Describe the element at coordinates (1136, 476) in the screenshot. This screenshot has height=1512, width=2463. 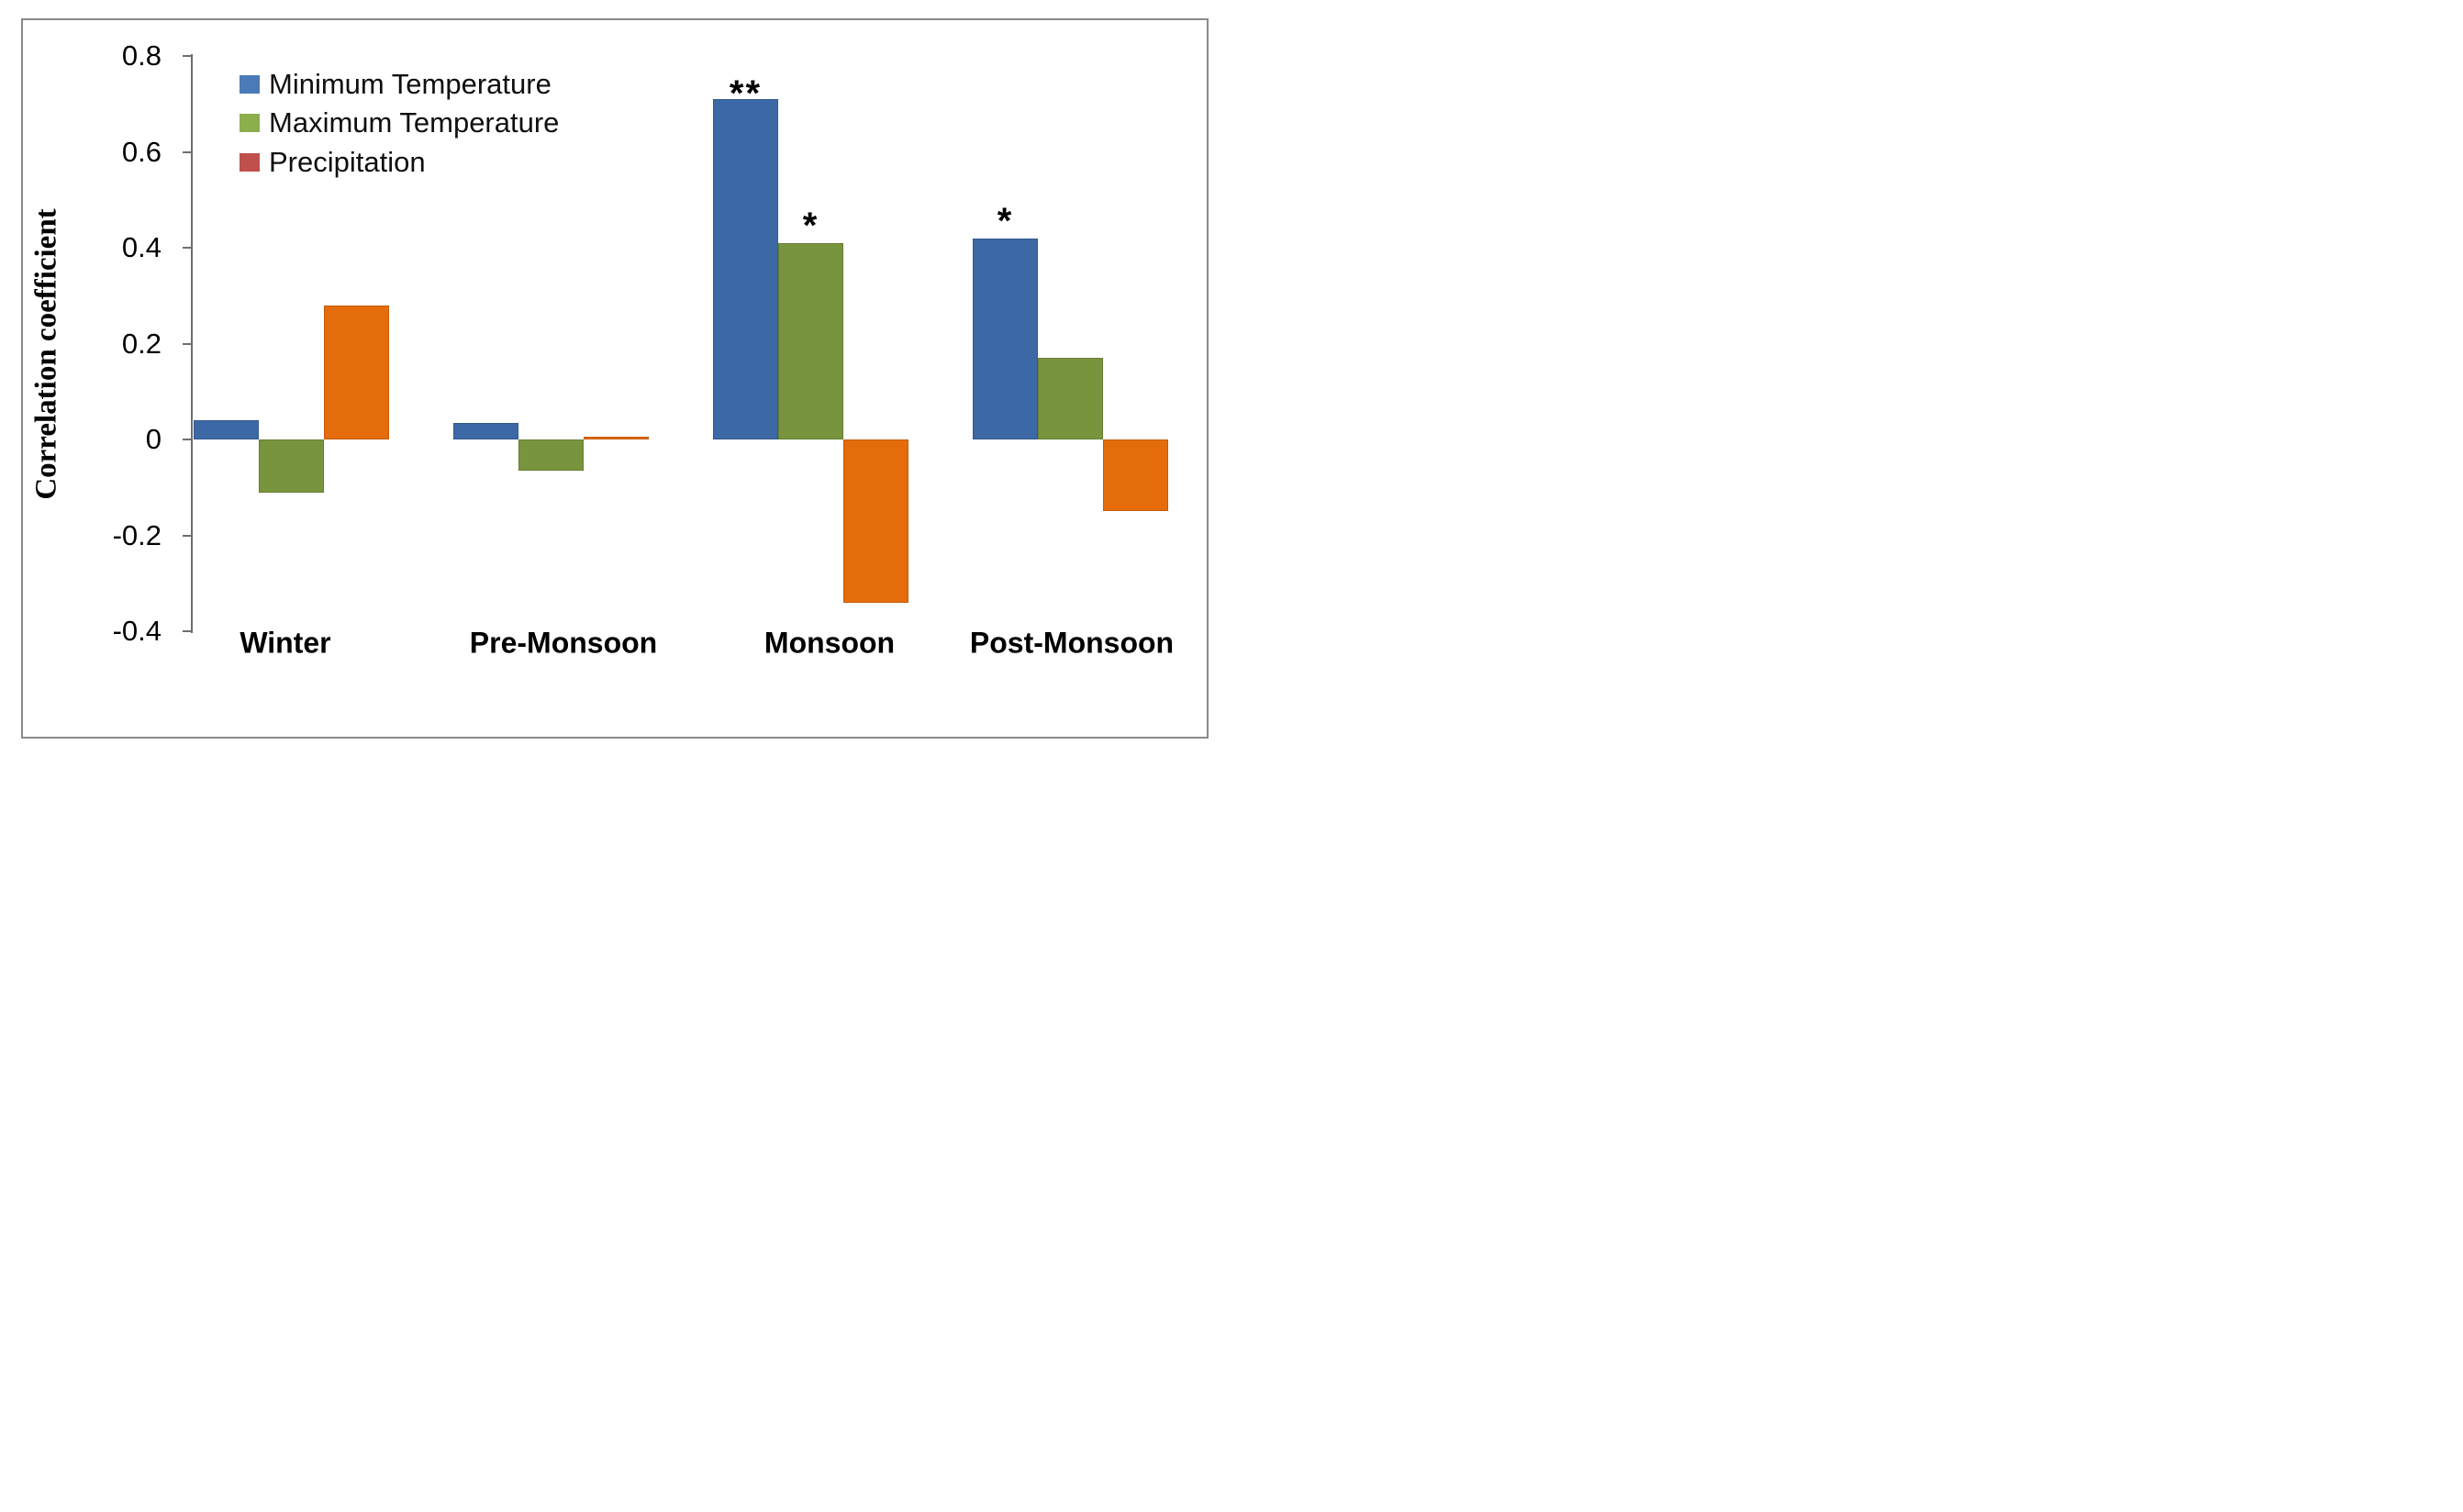
I see `bar-post-monsoon-precipitation` at that location.